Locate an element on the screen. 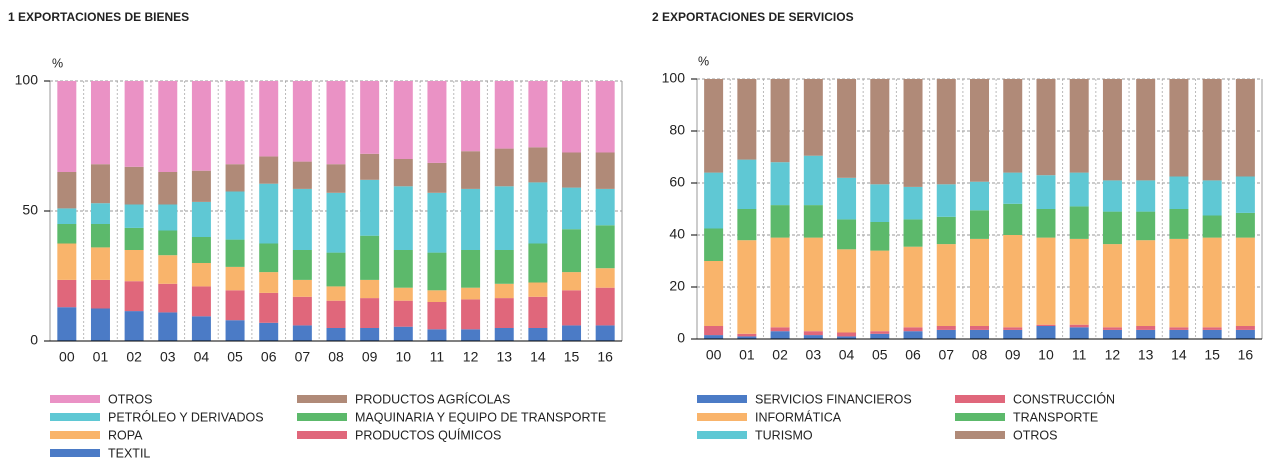  x-tick-label: 03 is located at coordinates (168, 357).